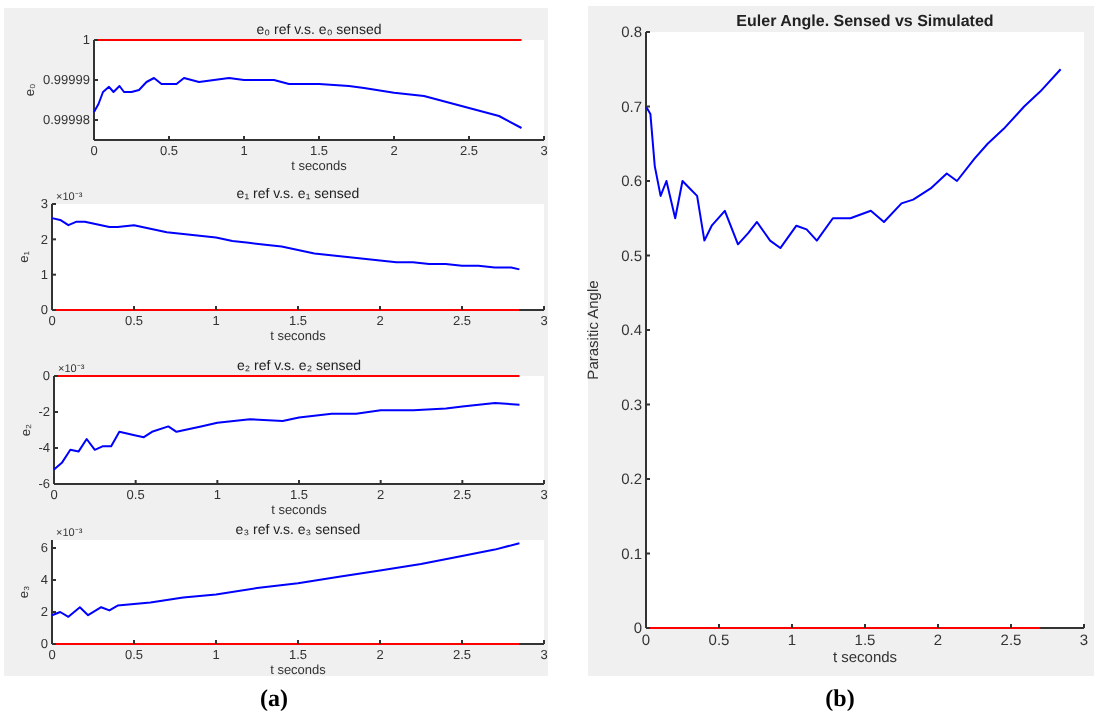  Describe the element at coordinates (840, 698) in the screenshot. I see `text: (b)` at that location.